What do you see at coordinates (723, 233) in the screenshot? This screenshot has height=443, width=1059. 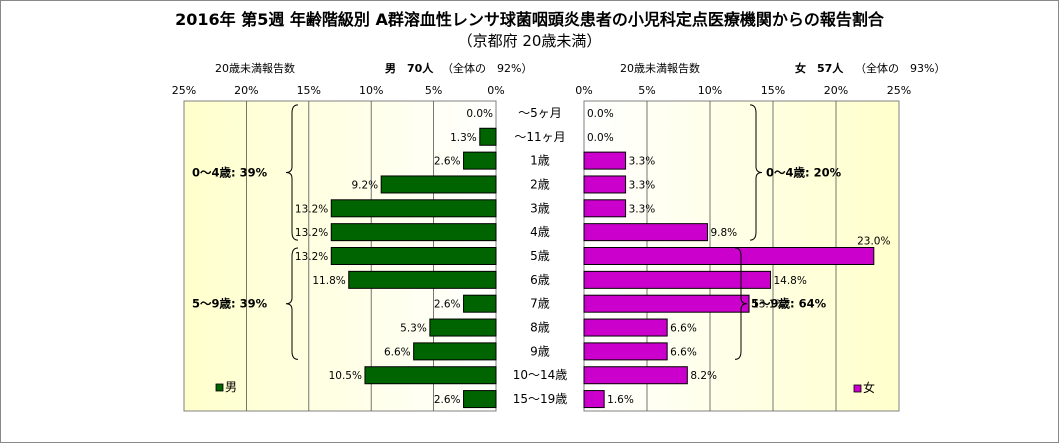 I see `female-value-label: 9.8%` at bounding box center [723, 233].